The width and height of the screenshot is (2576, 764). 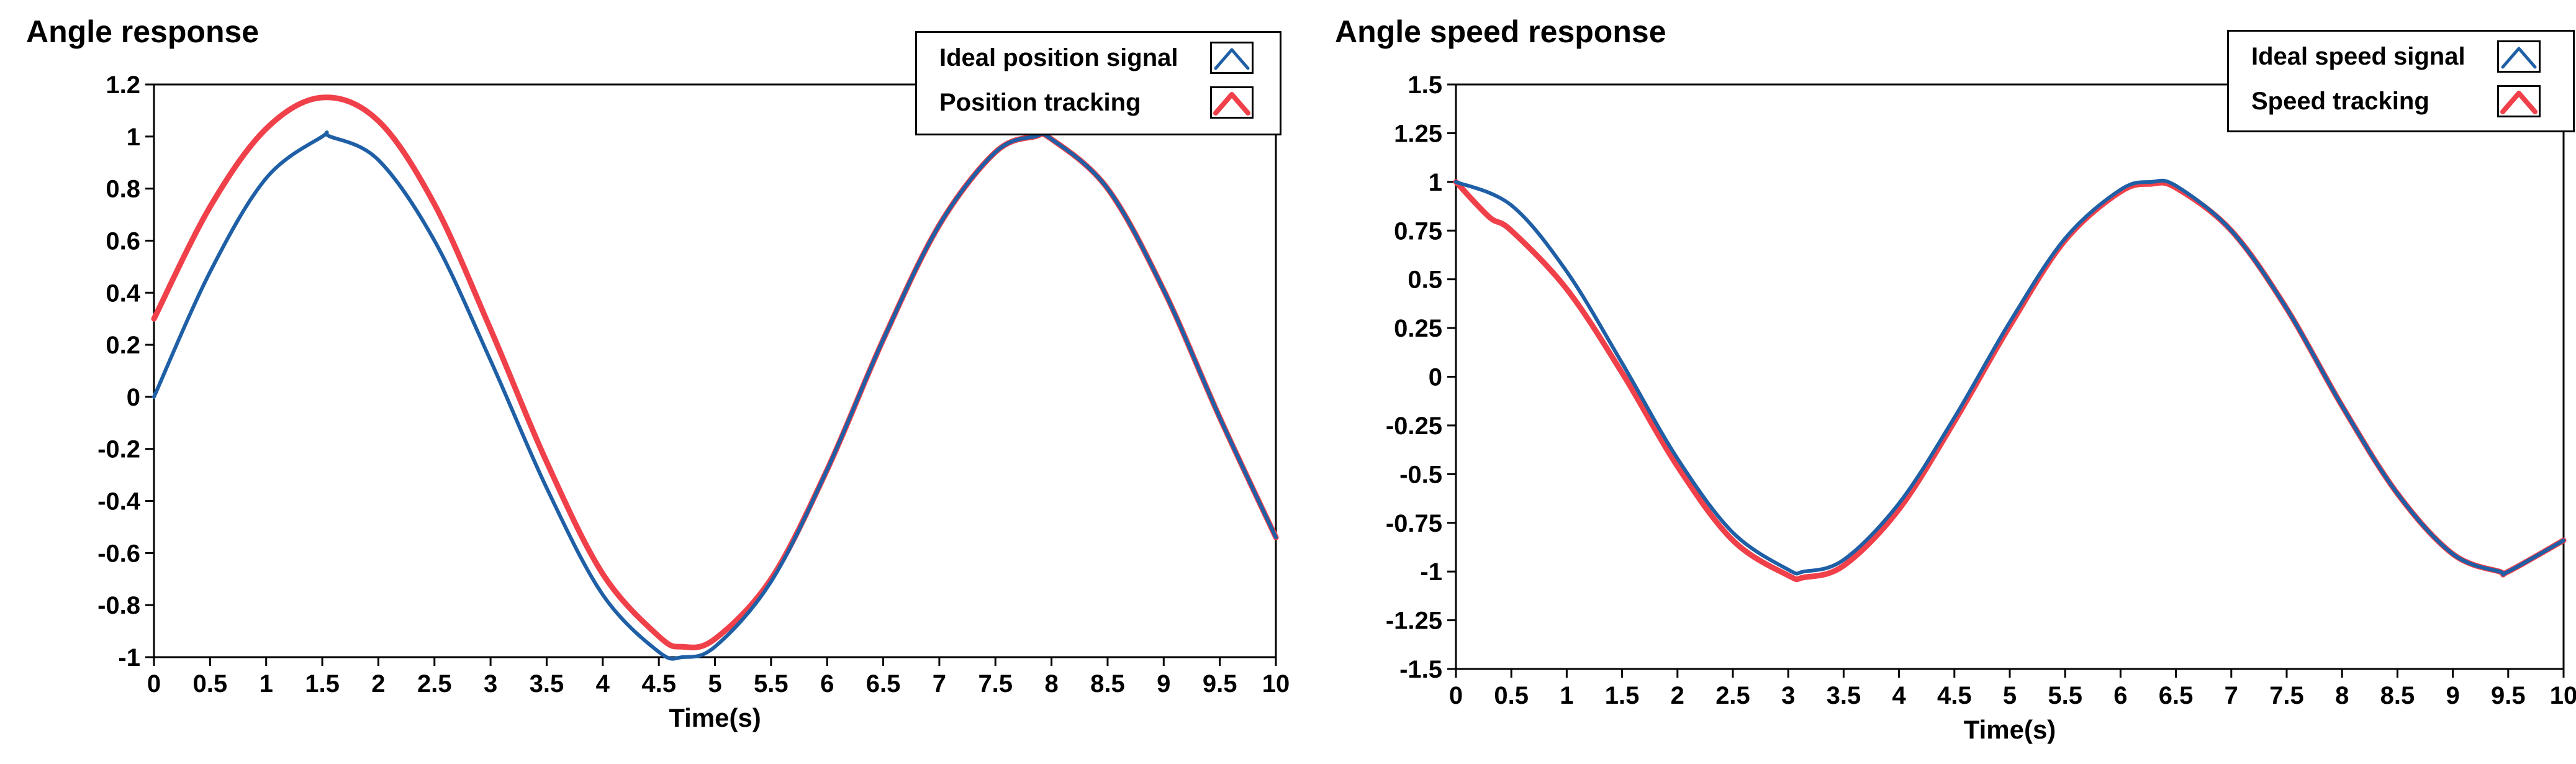 I want to click on legend-label: Position tracking, so click(x=1040, y=102).